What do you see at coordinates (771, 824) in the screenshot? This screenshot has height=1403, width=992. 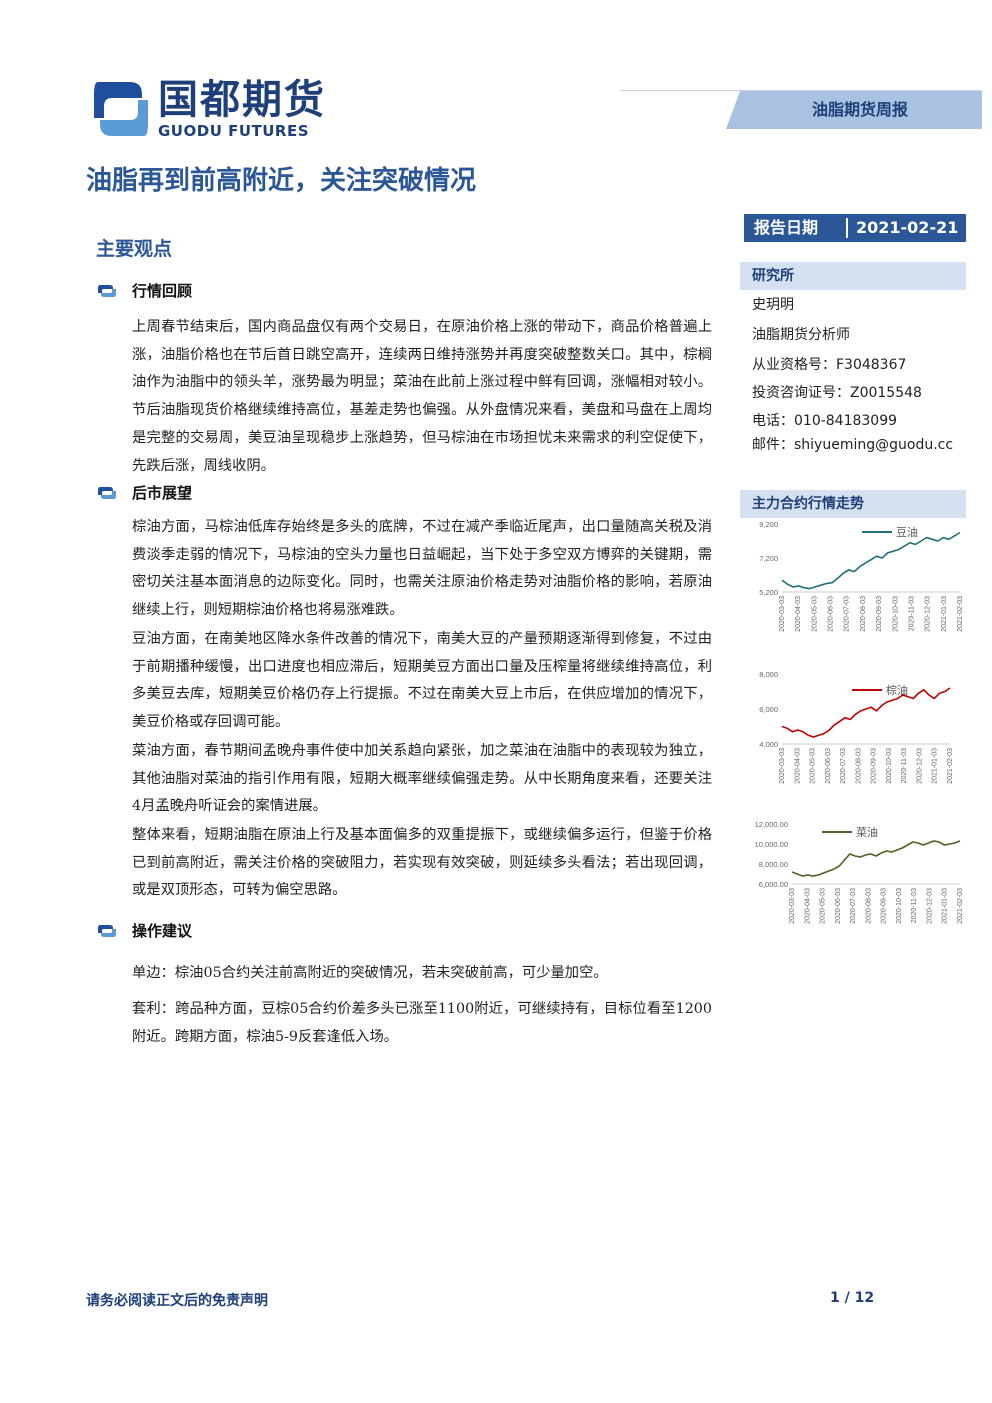 I see `y-tick-label: 12,000.00` at bounding box center [771, 824].